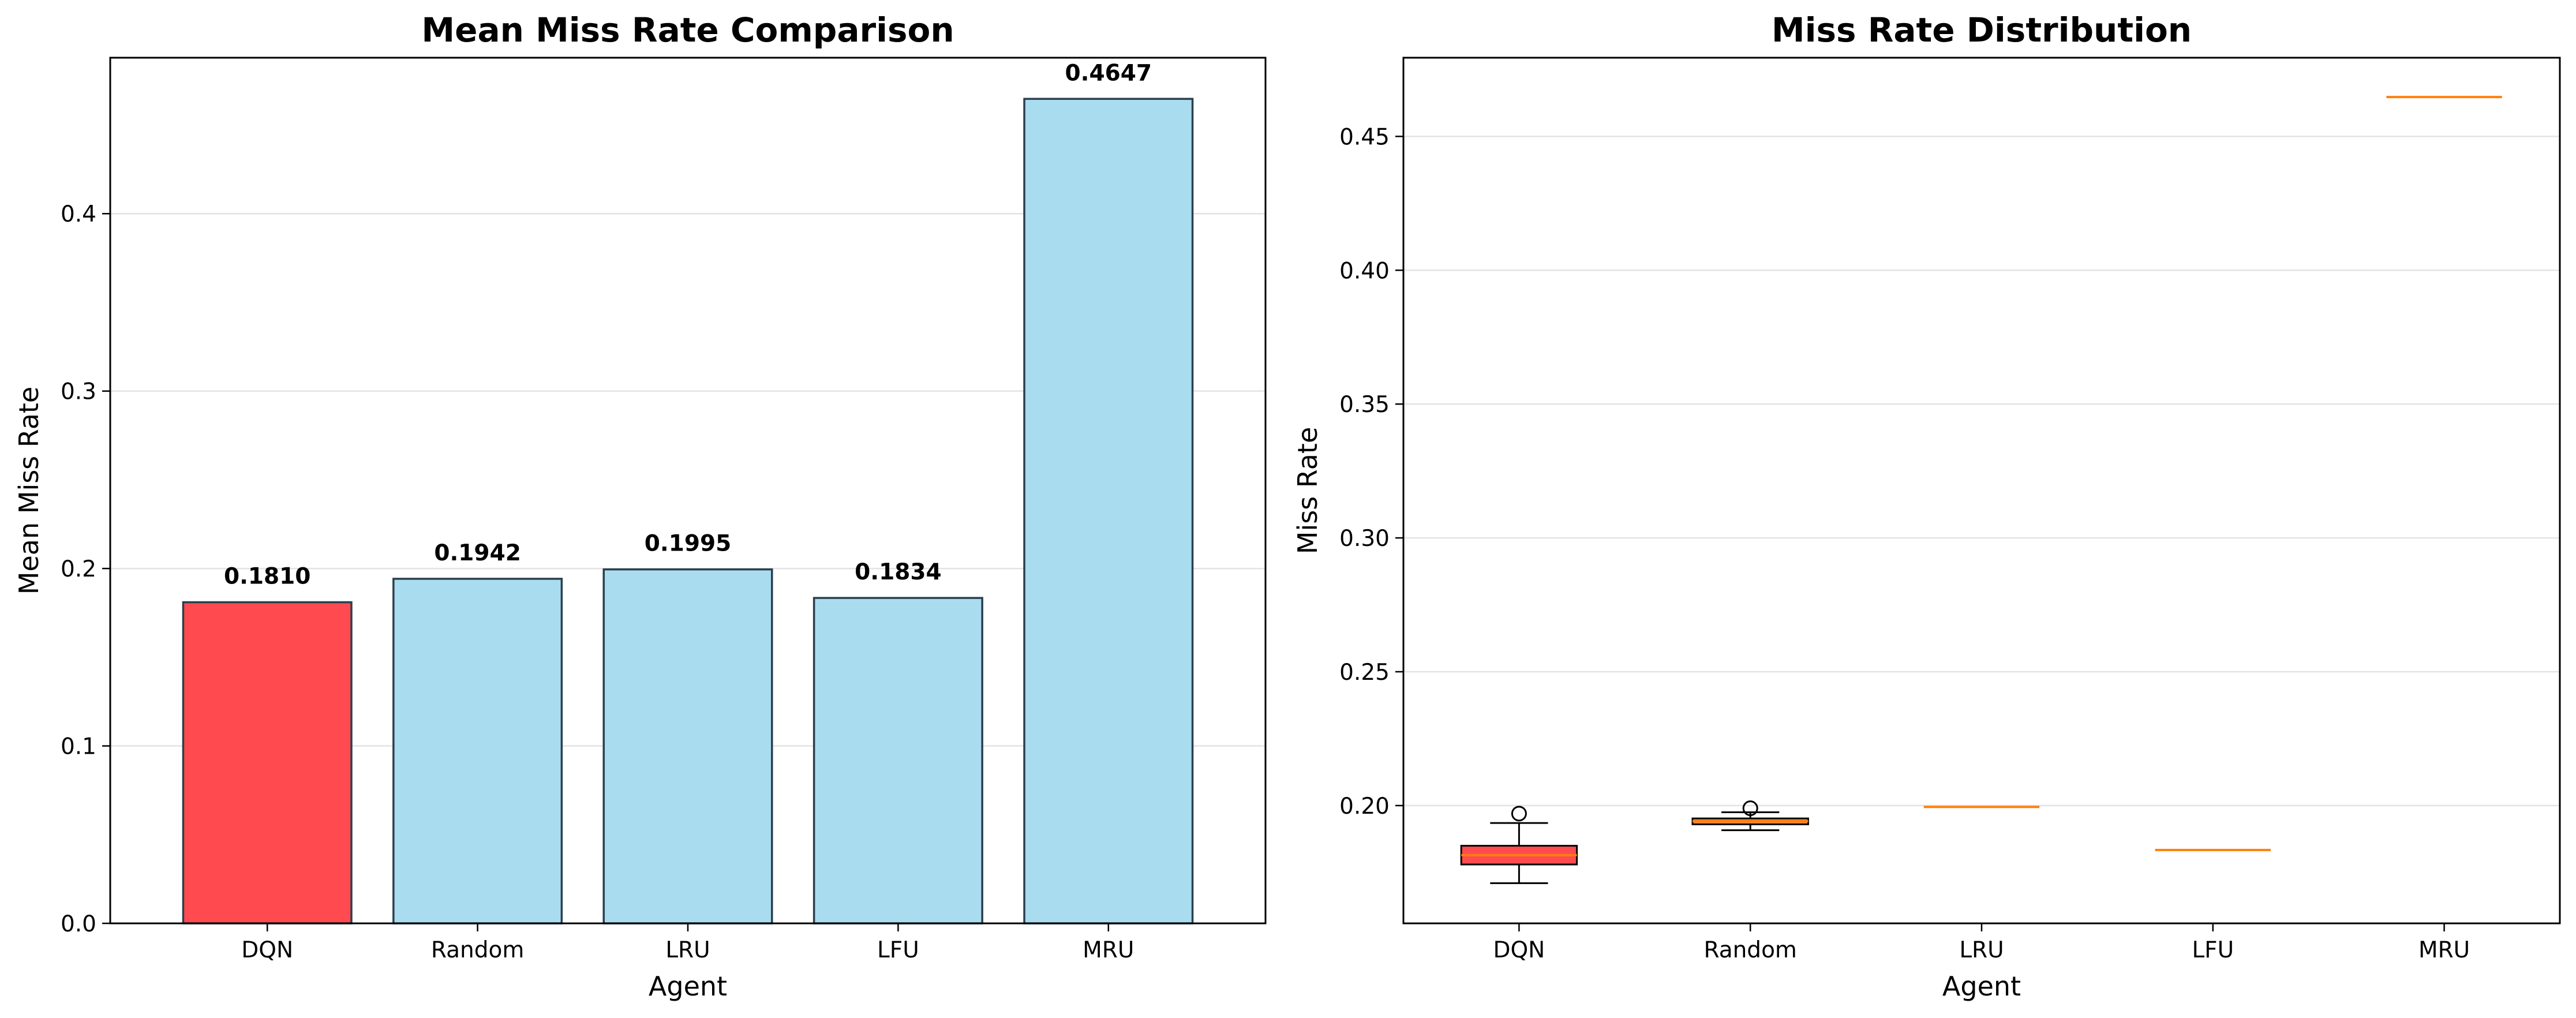 Image resolution: width=2576 pixels, height=1018 pixels. Describe the element at coordinates (1365, 539) in the screenshot. I see `y-tick-label: 0.30` at that location.